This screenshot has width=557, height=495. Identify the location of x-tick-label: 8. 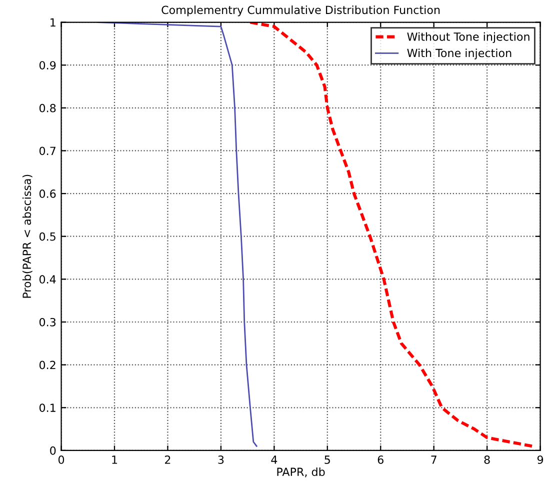
(487, 460).